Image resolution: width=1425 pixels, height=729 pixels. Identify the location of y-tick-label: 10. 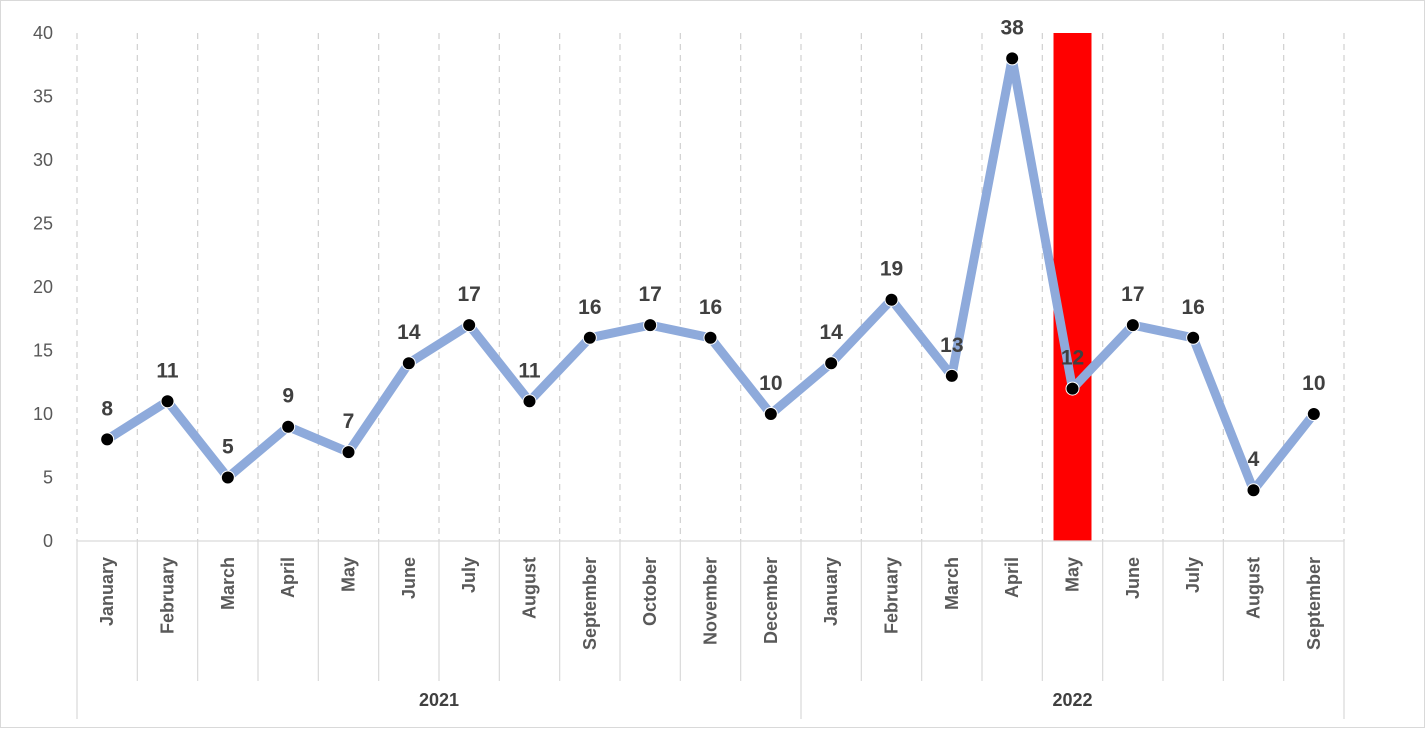
(43, 414).